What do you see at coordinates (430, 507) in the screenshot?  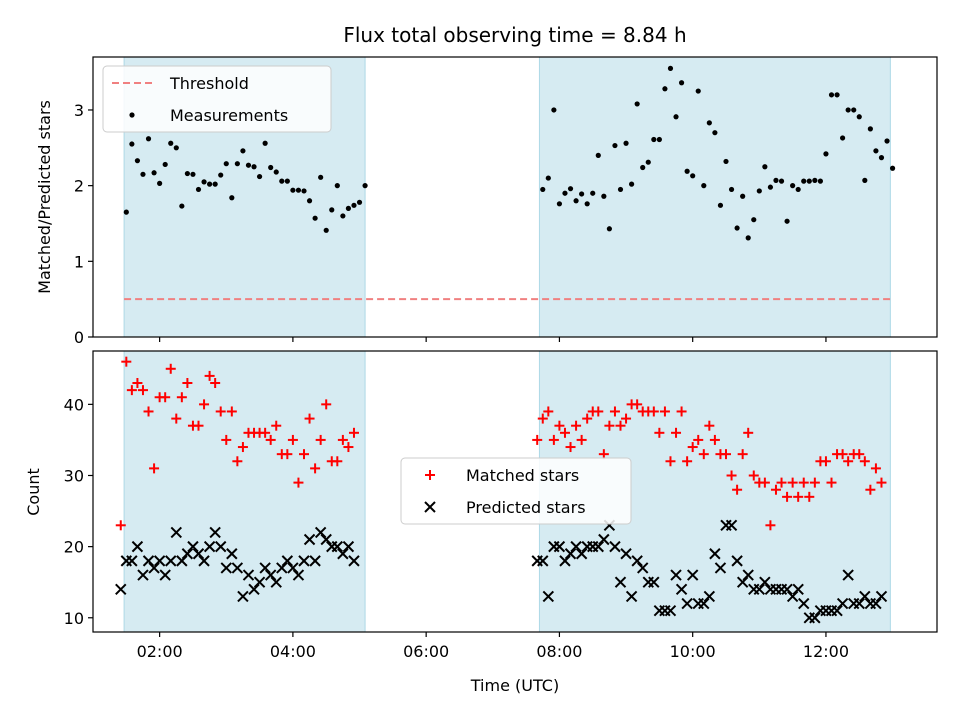 I see `legend-predicted-swatch-b` at bounding box center [430, 507].